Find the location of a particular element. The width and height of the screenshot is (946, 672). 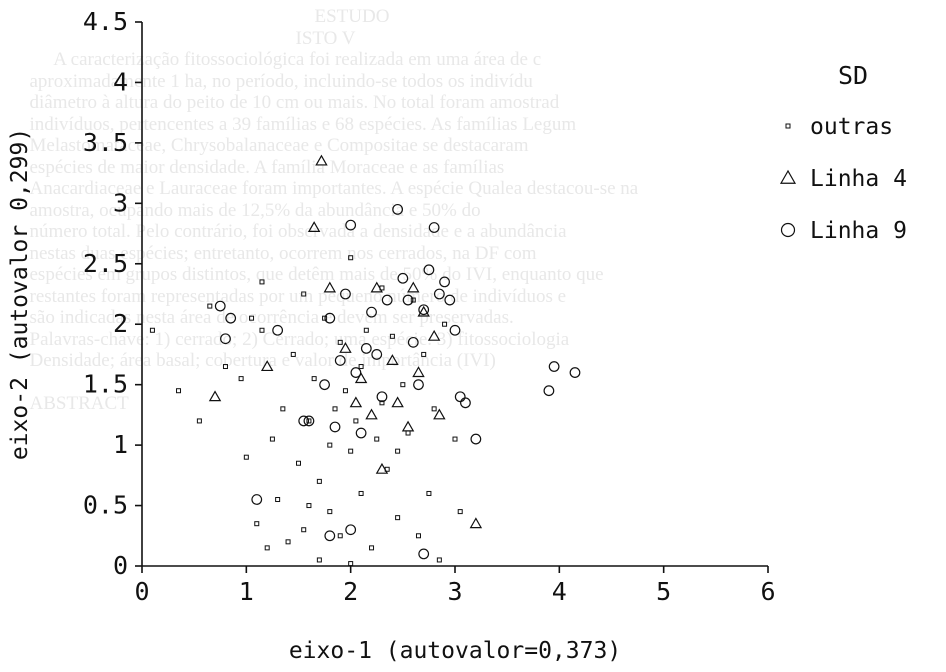

legend-title: SD is located at coordinates (853, 75).